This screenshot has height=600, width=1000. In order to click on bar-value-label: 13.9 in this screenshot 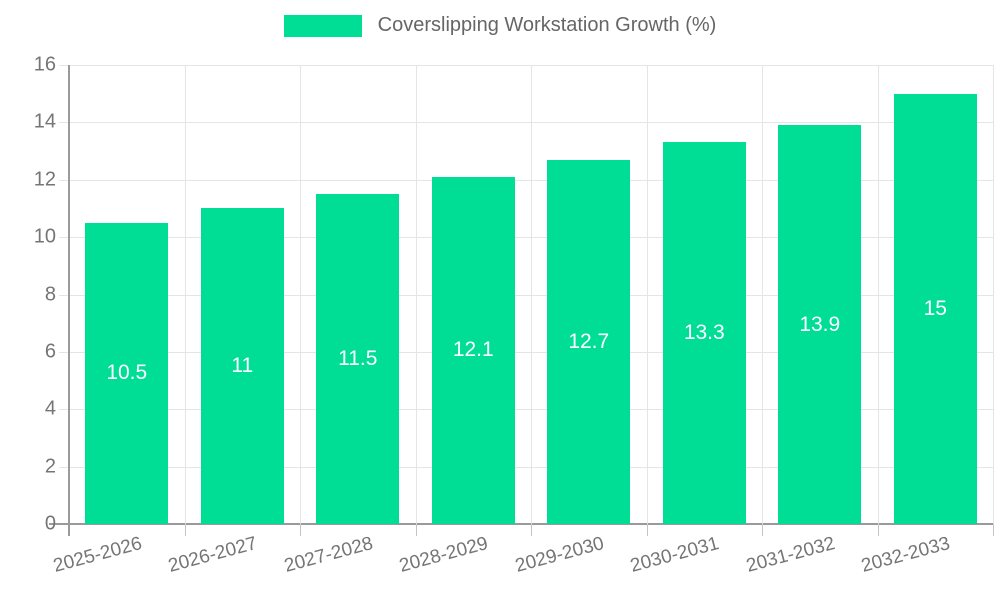, I will do `click(820, 324)`.